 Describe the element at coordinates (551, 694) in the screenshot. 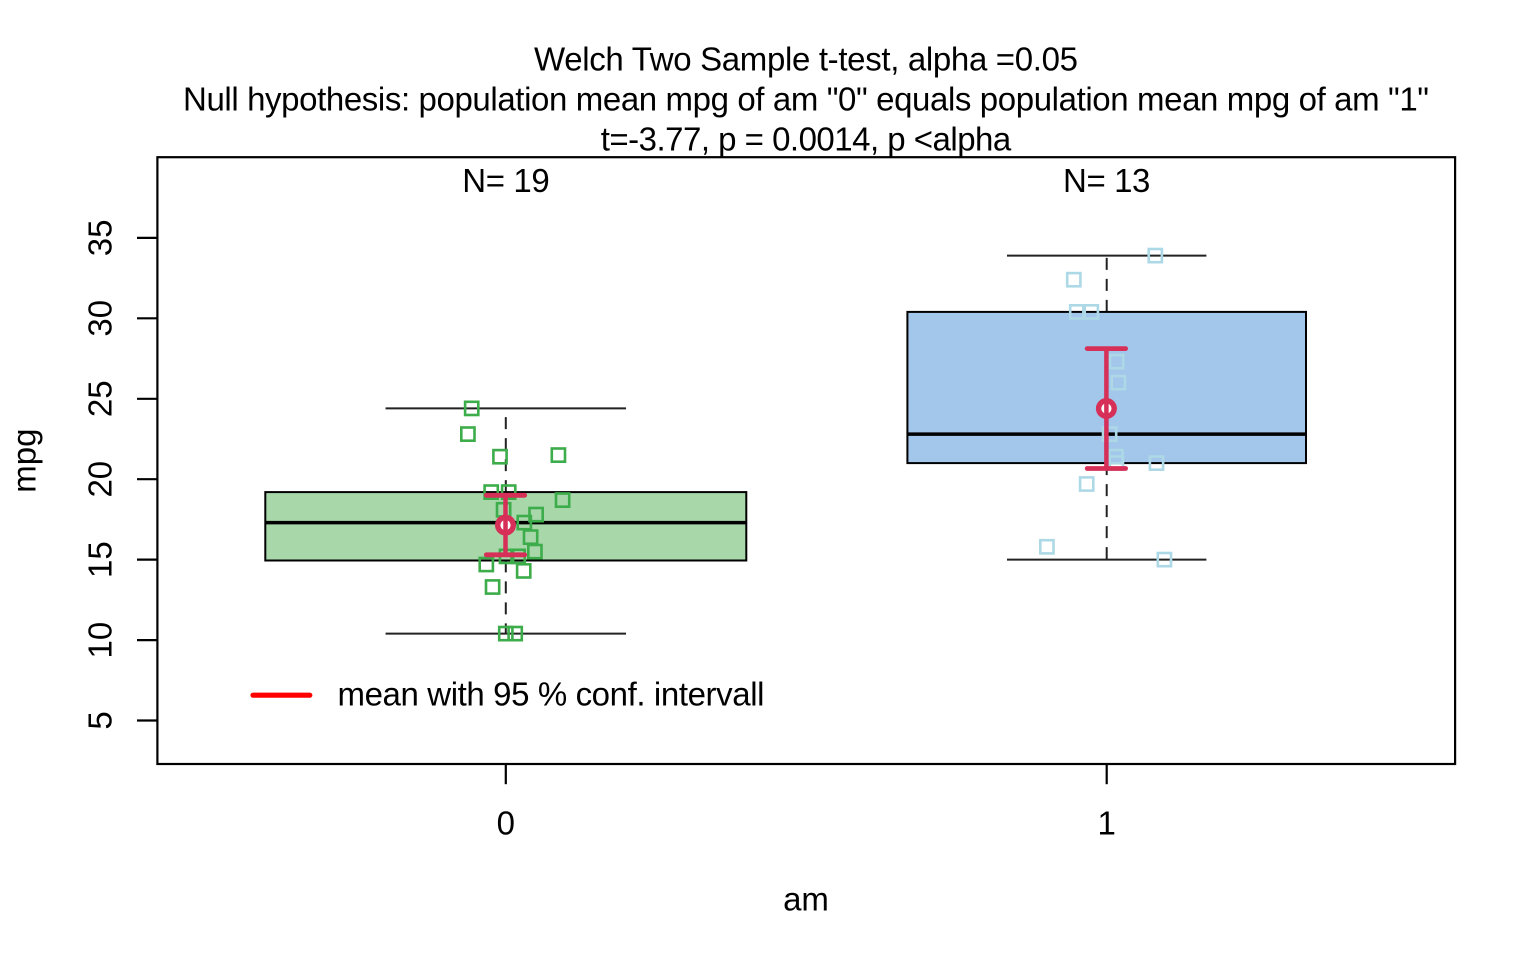

I see `svg-text: mean with 95 % conf. intervall` at that location.